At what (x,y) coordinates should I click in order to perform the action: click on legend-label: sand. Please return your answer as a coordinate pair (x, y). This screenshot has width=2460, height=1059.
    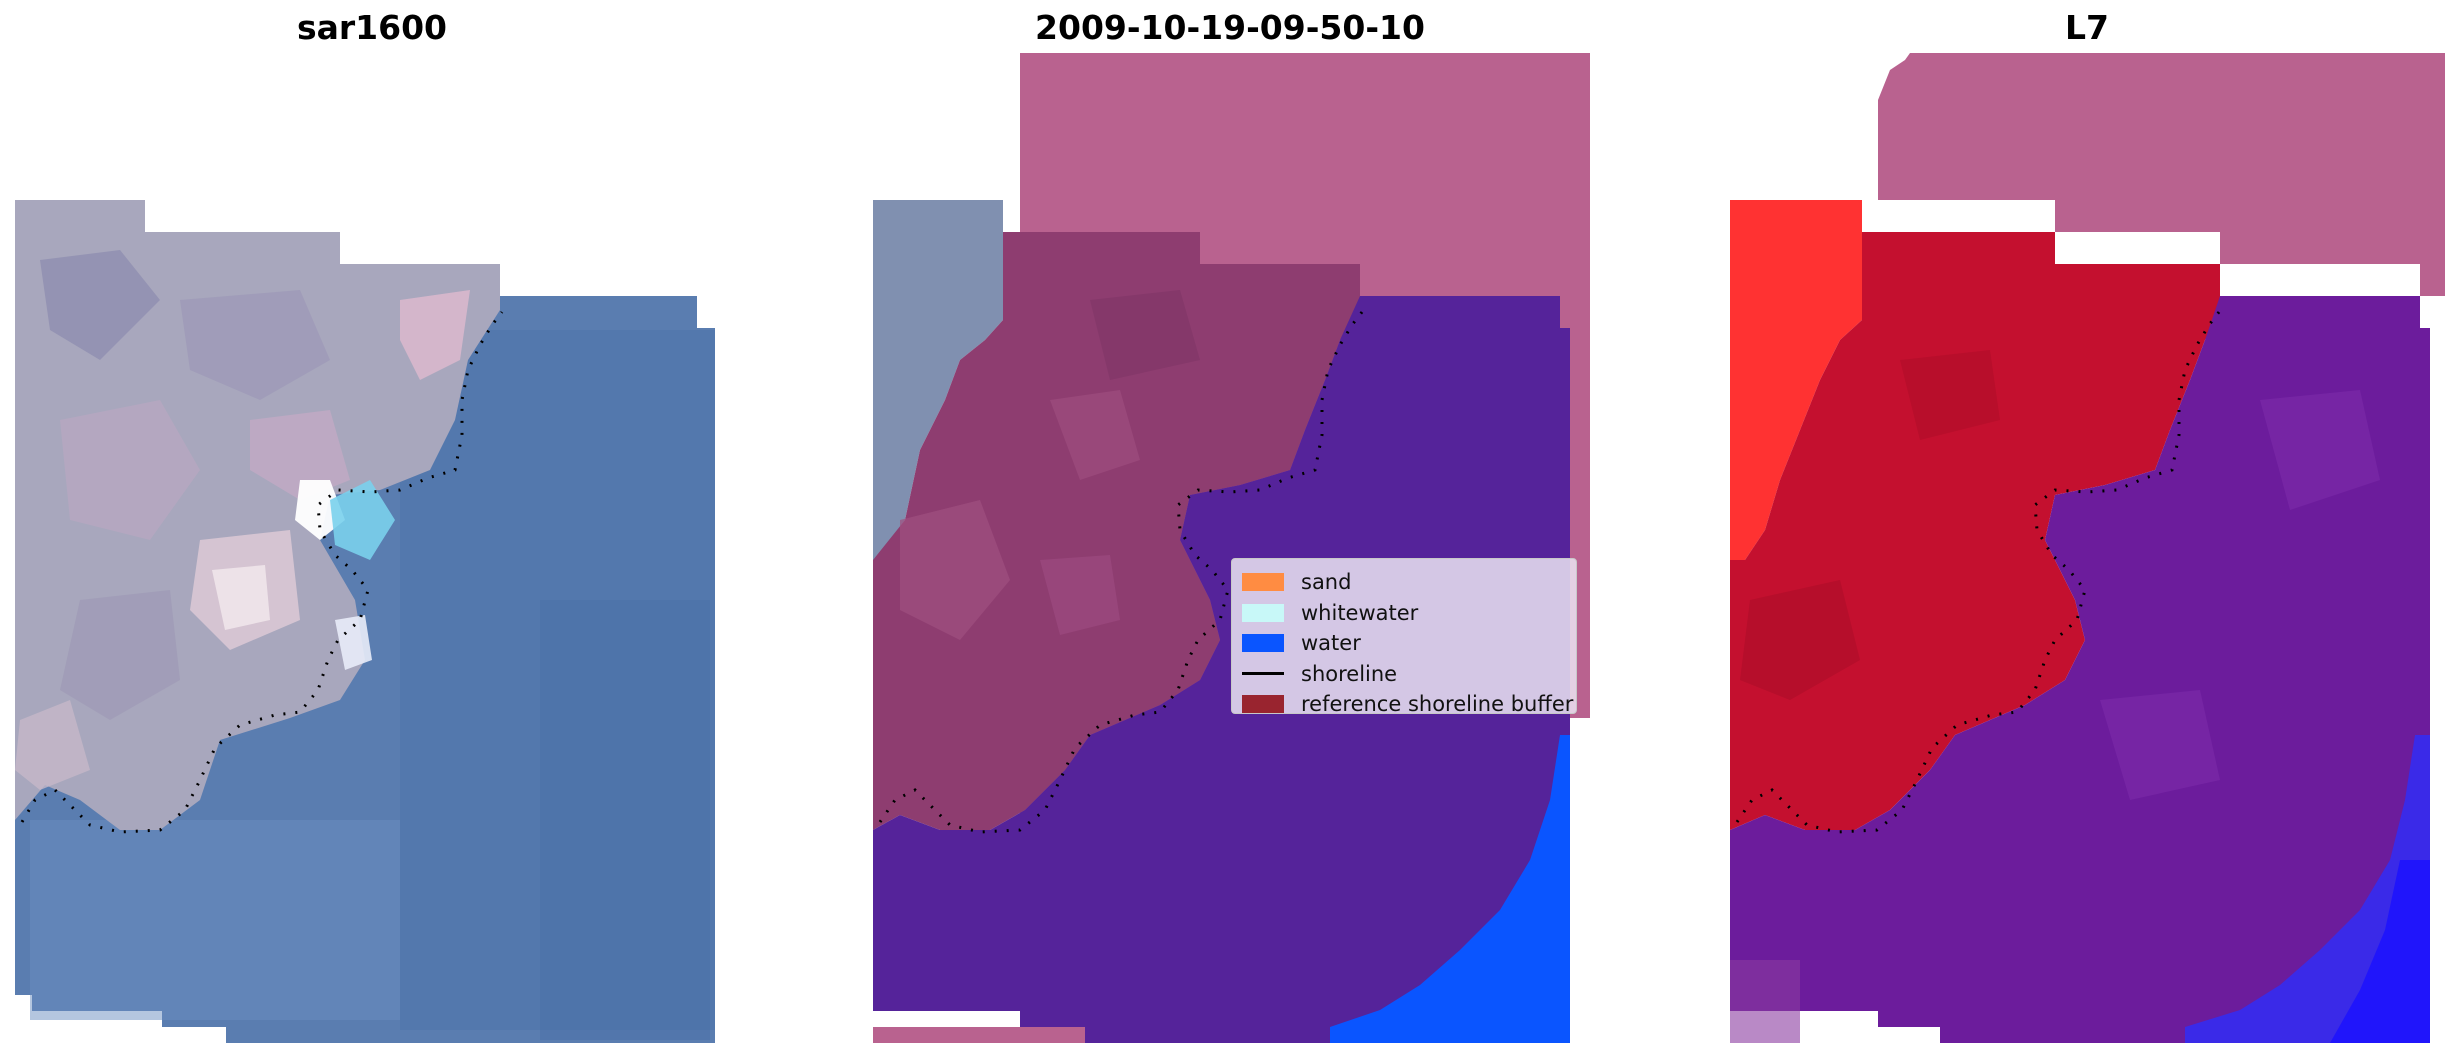
    Looking at the image, I should click on (1326, 582).